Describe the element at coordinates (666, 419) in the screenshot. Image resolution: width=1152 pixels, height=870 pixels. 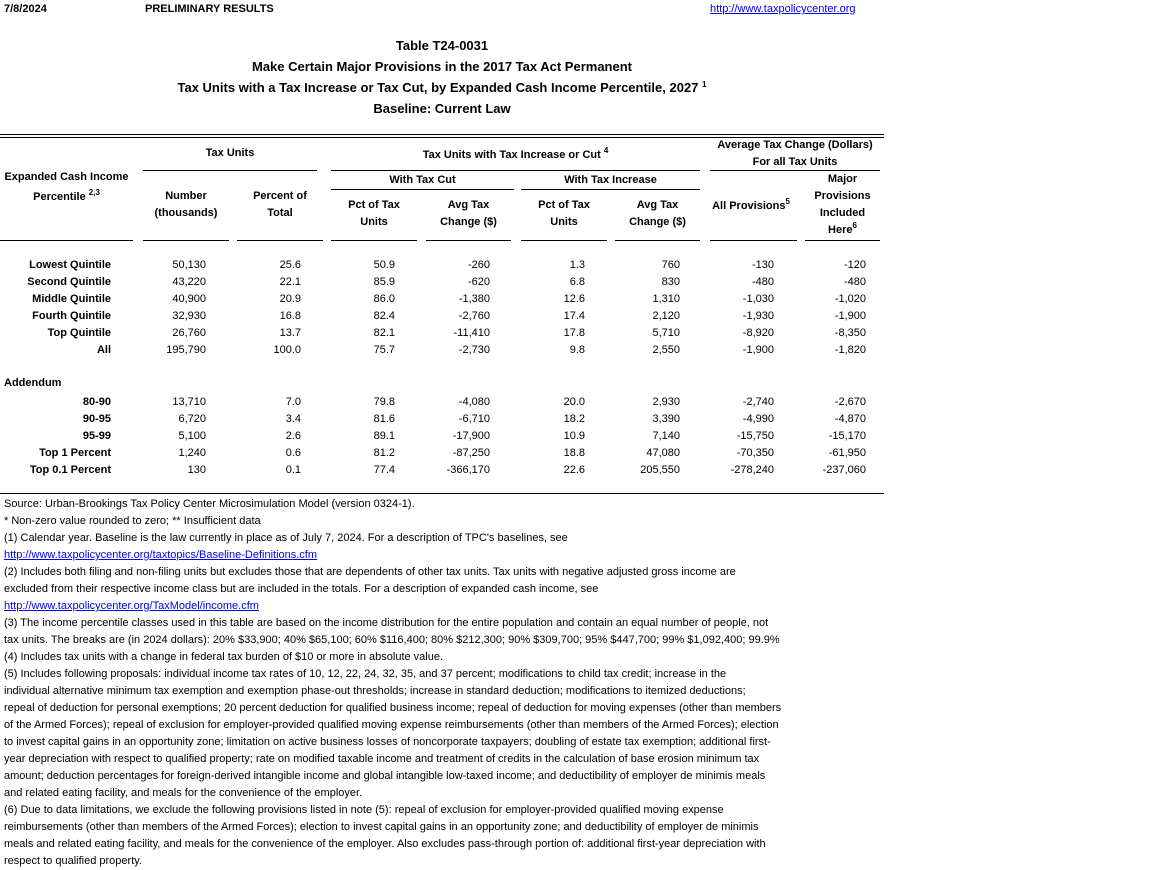
I see `cell-inc-avg: 3,390` at that location.